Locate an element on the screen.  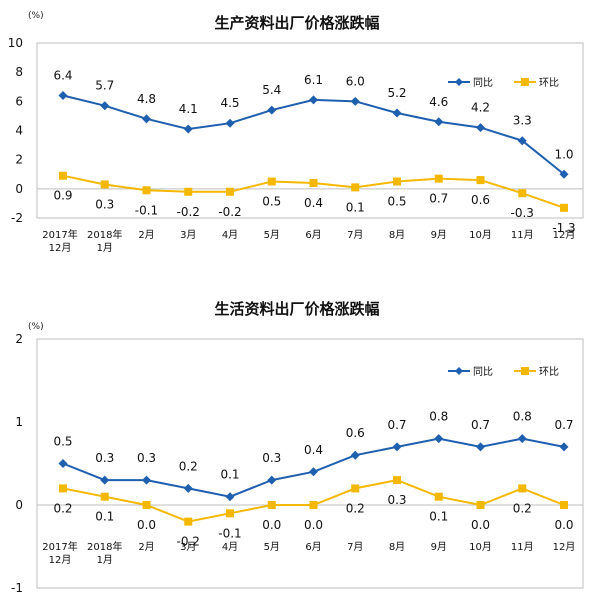
x-tick-label-line: 12月 is located at coordinates (564, 235).